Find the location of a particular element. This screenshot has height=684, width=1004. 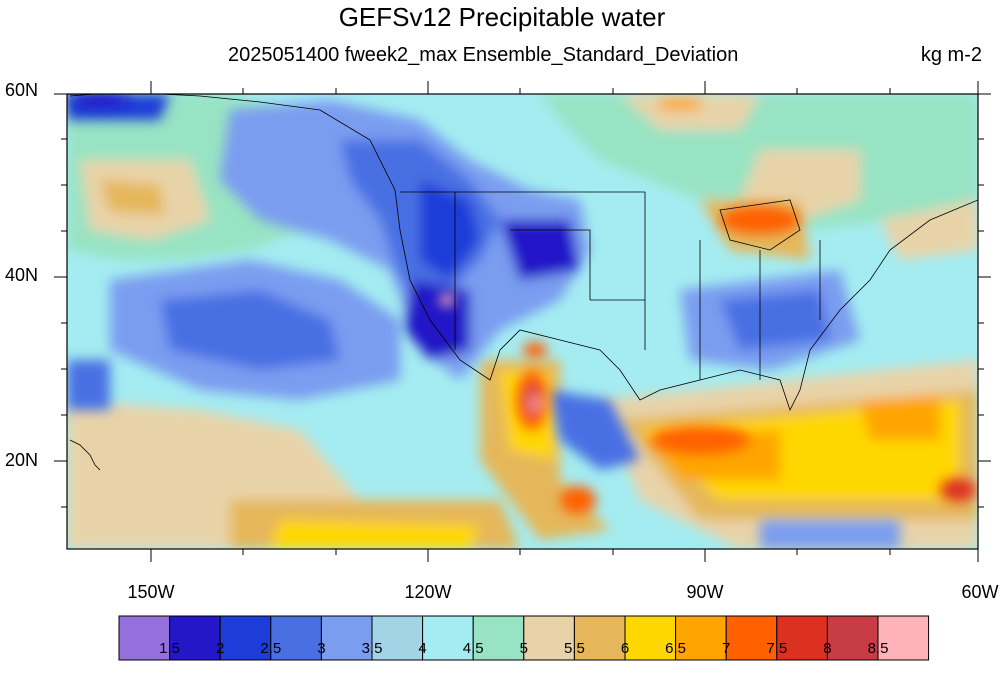

colorbar-tick-label: 6 is located at coordinates (625, 648).